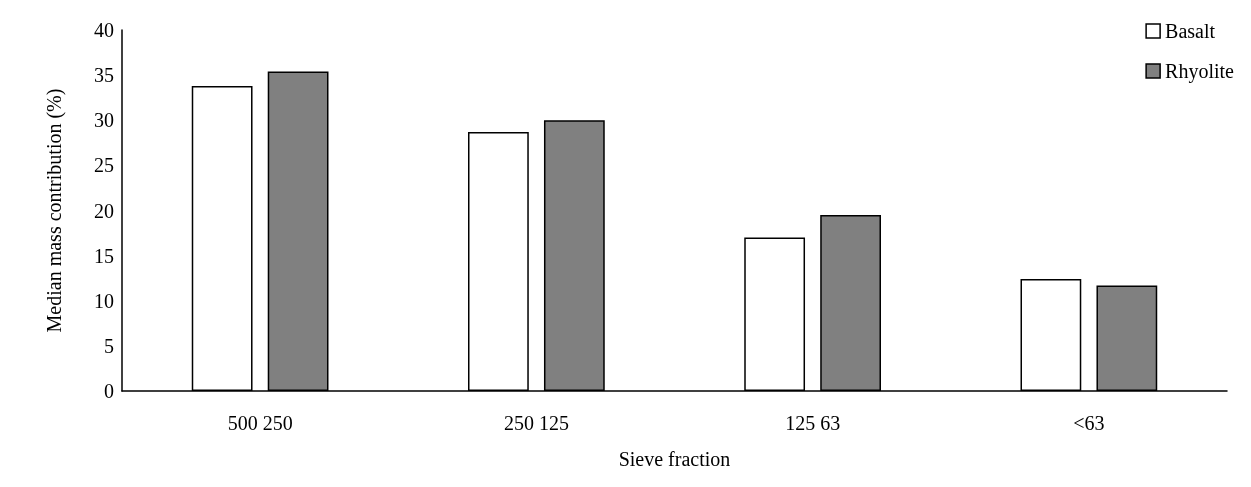 The image size is (1251, 487). Describe the element at coordinates (260, 423) in the screenshot. I see `x-tick-label: 500 250` at that location.